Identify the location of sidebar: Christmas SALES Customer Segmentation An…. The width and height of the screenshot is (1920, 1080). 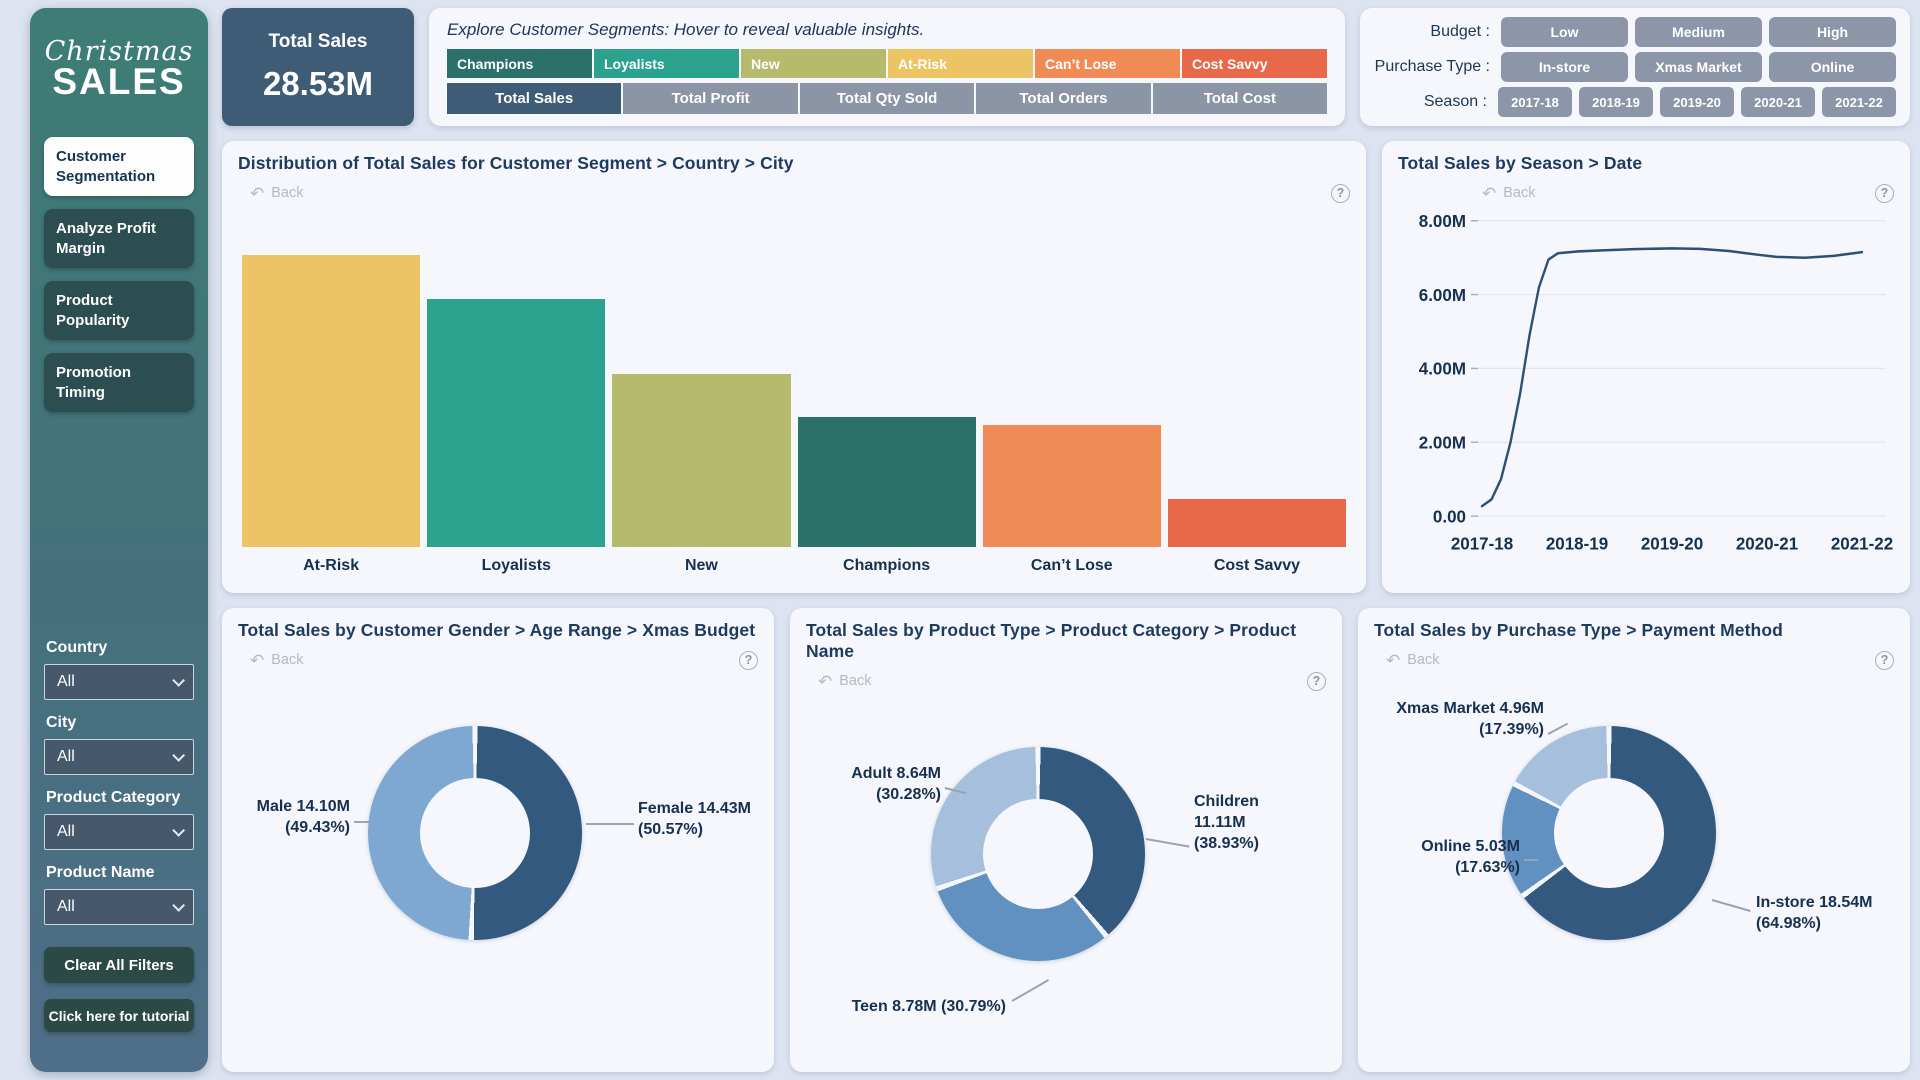
(119, 540).